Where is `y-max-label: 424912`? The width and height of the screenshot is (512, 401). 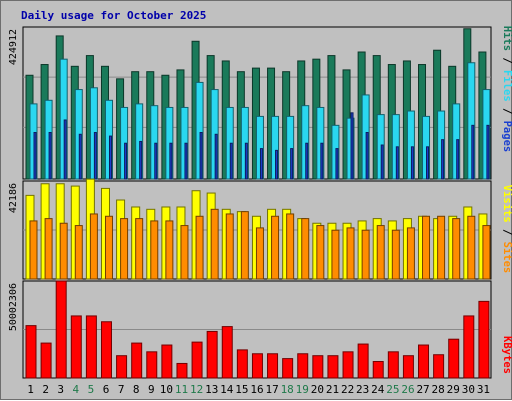
y-max-label: 424912 is located at coordinates (13, 47).